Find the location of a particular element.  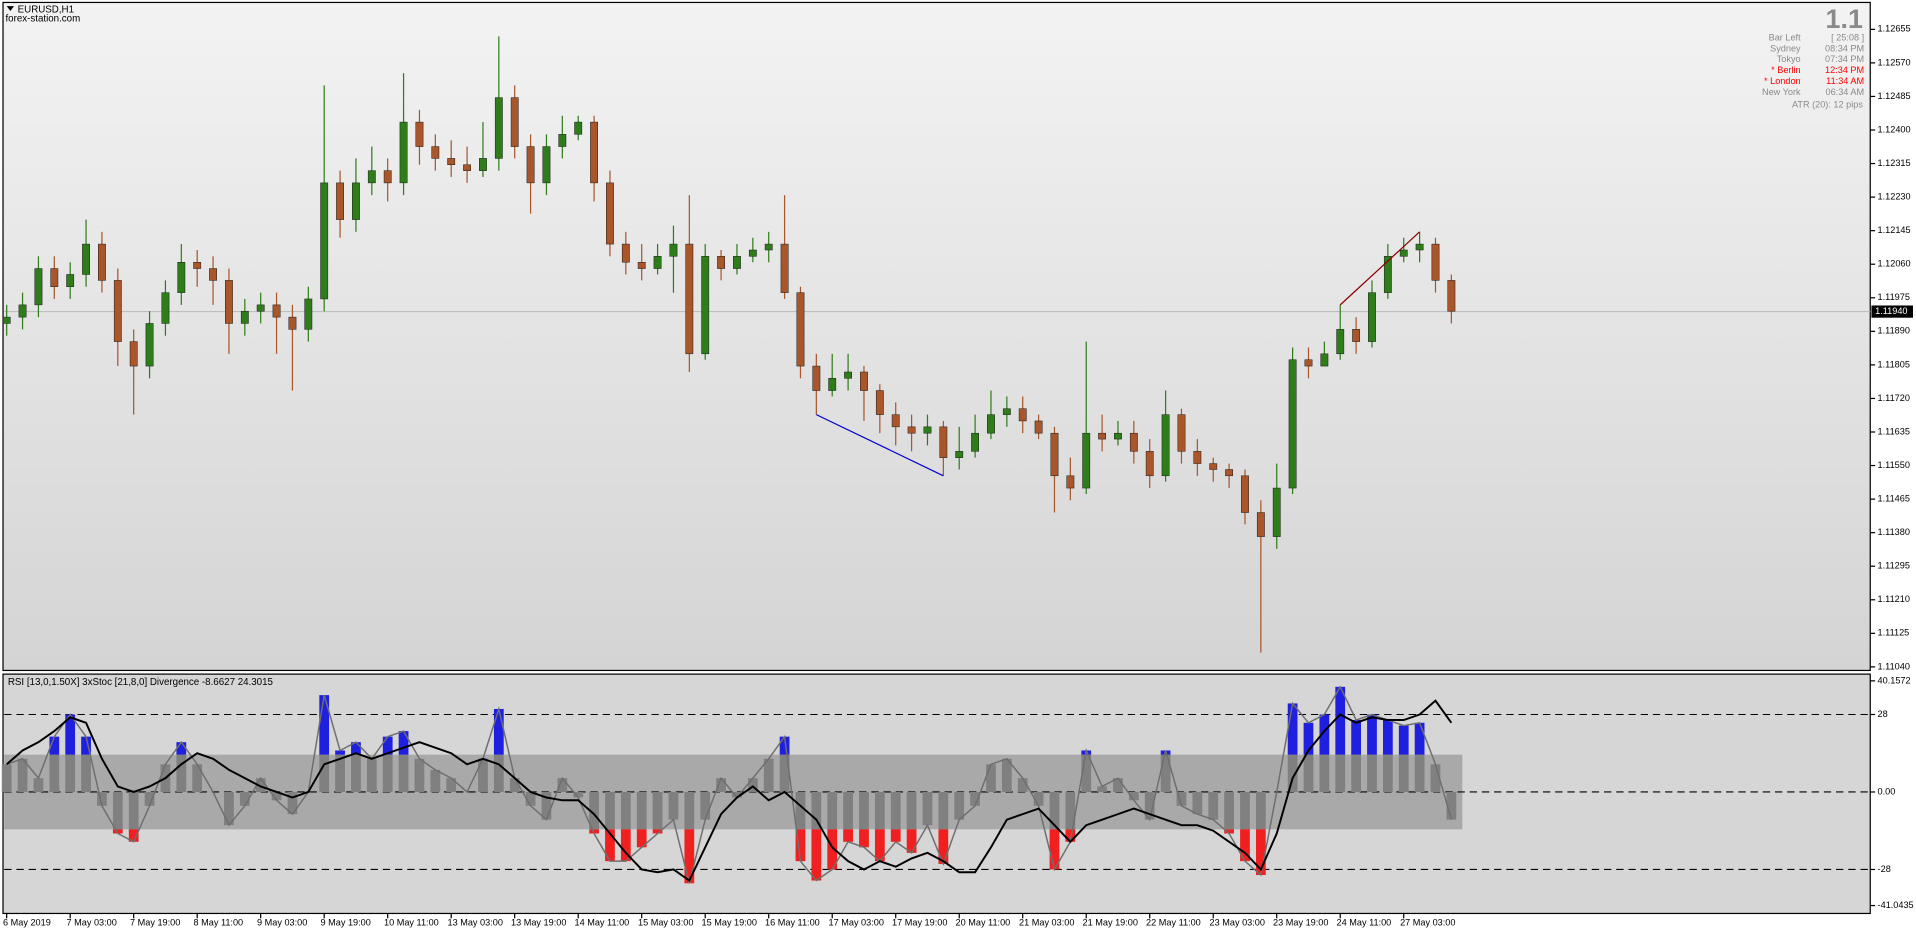

y-tick-label: -28 is located at coordinates (1884, 869).